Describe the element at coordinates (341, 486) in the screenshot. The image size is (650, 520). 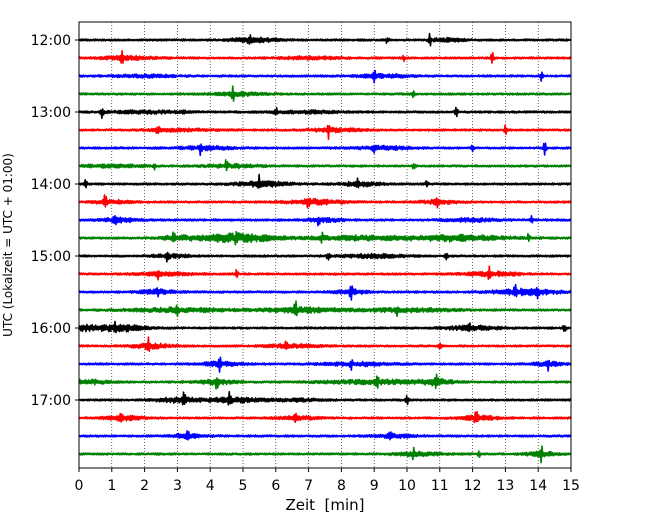
I see `x-tick-label: 8` at that location.